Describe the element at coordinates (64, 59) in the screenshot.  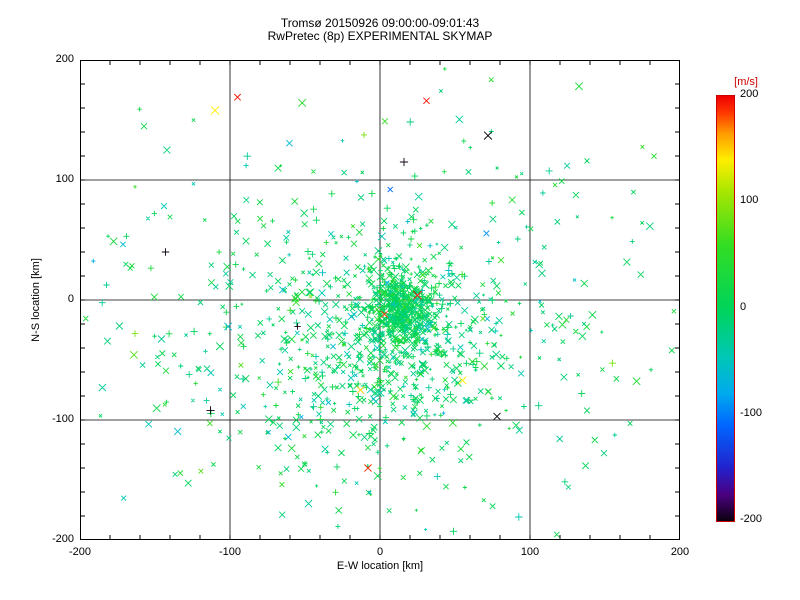
I see `y-tick-label: 200` at that location.